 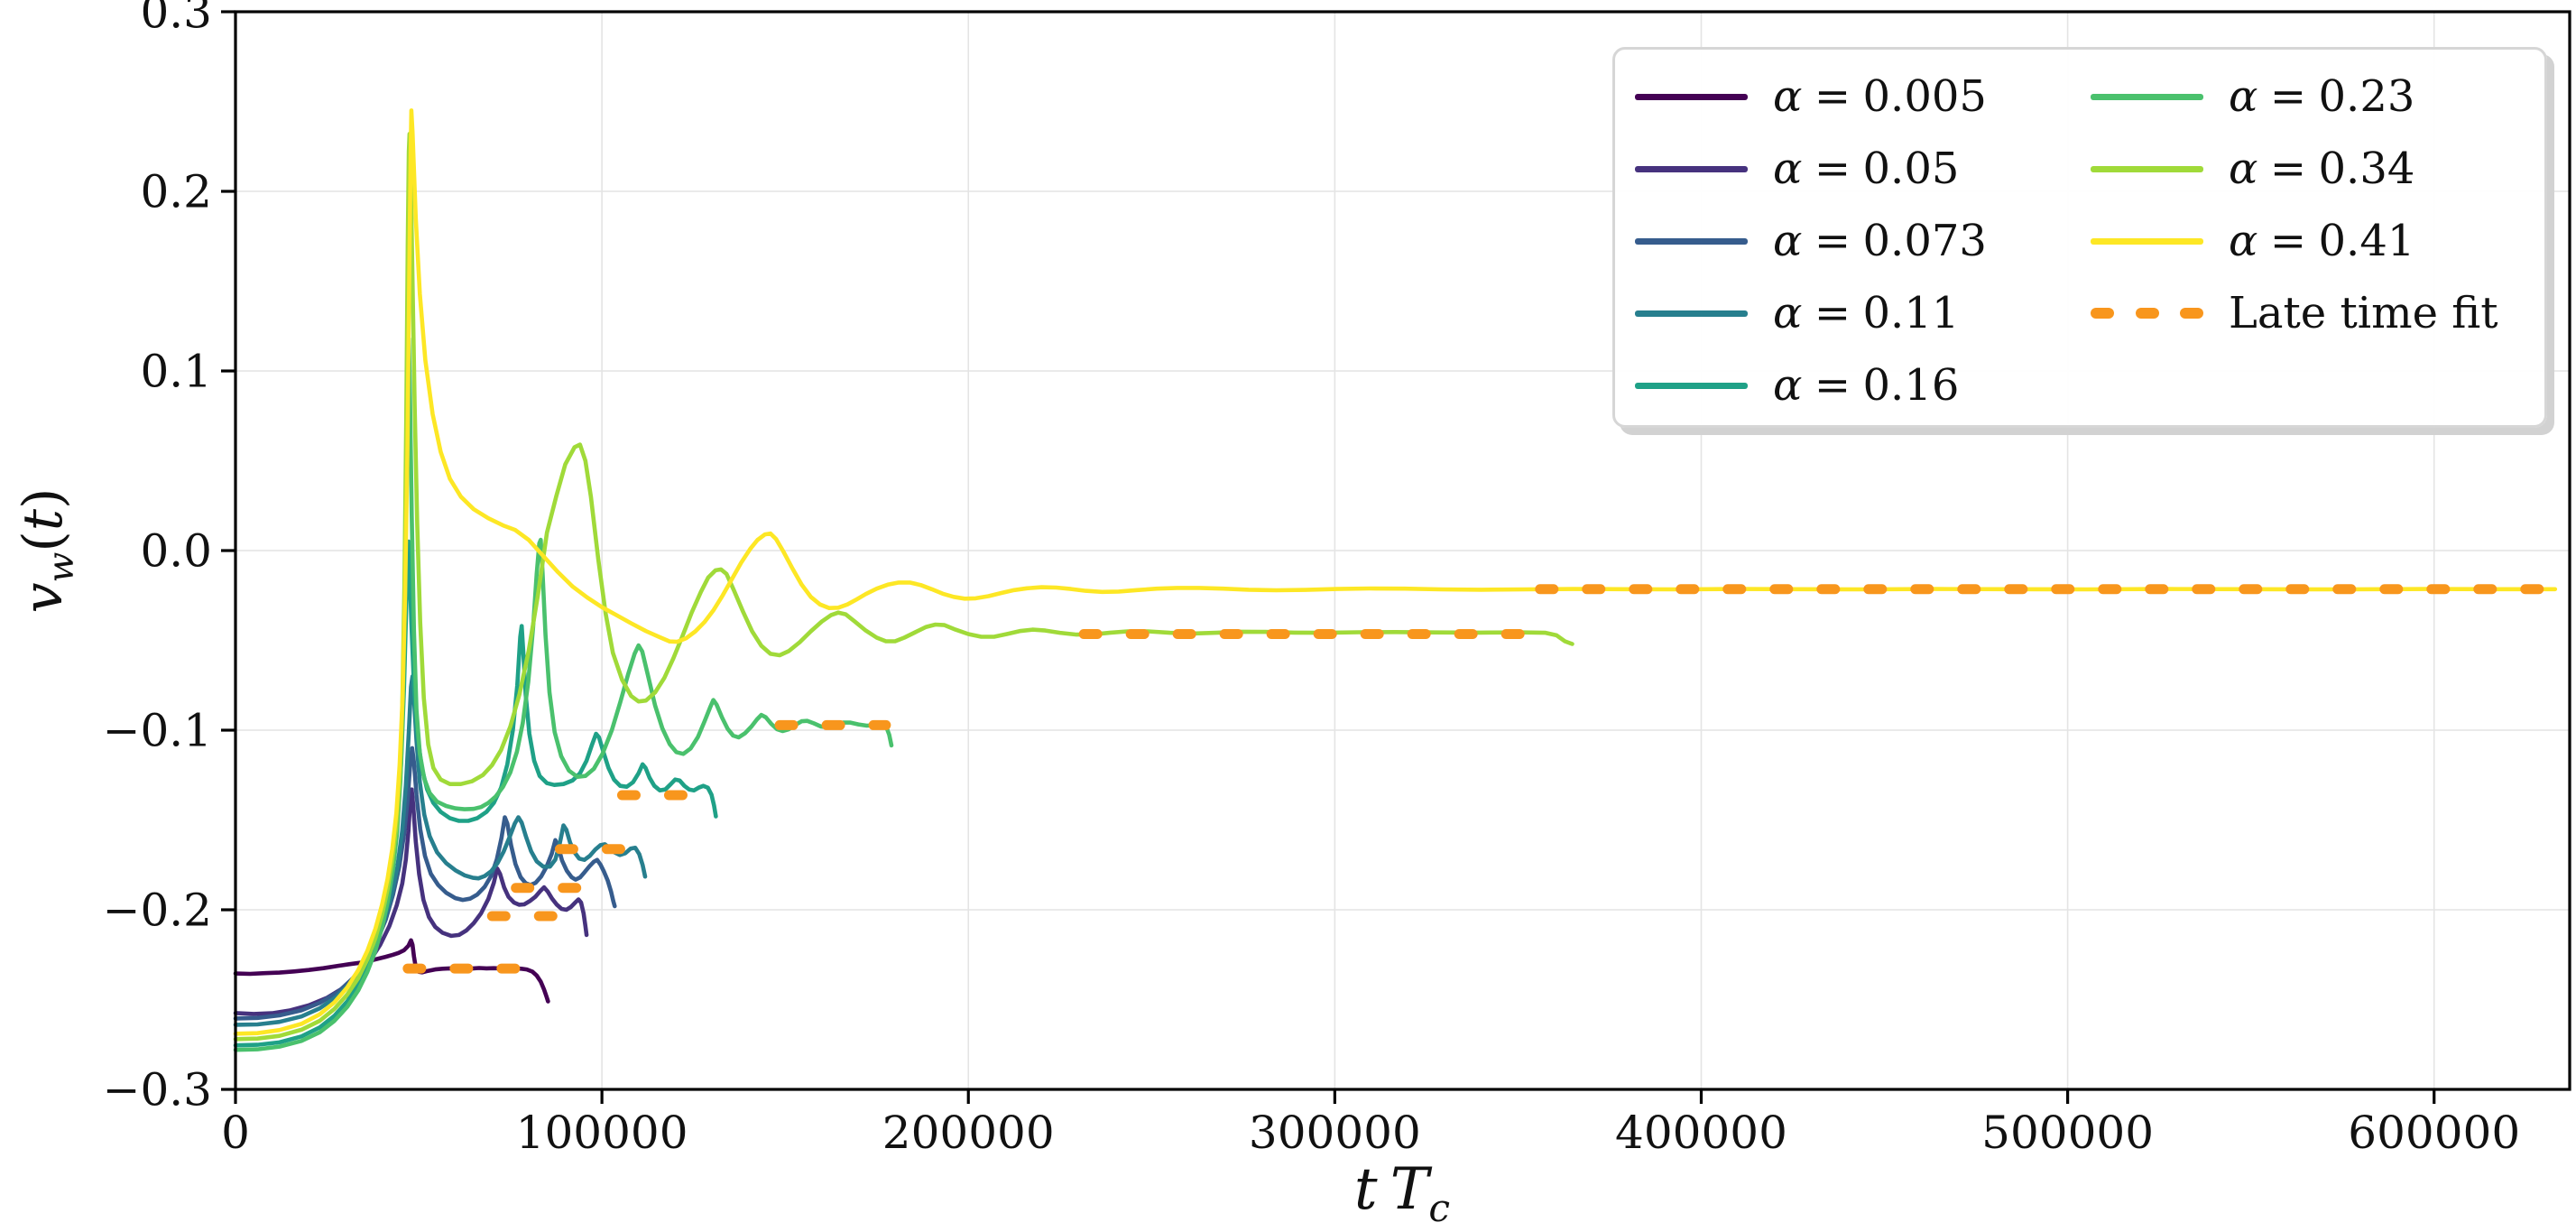 I want to click on legend-item: α = 0.16, so click(x=1863, y=385).